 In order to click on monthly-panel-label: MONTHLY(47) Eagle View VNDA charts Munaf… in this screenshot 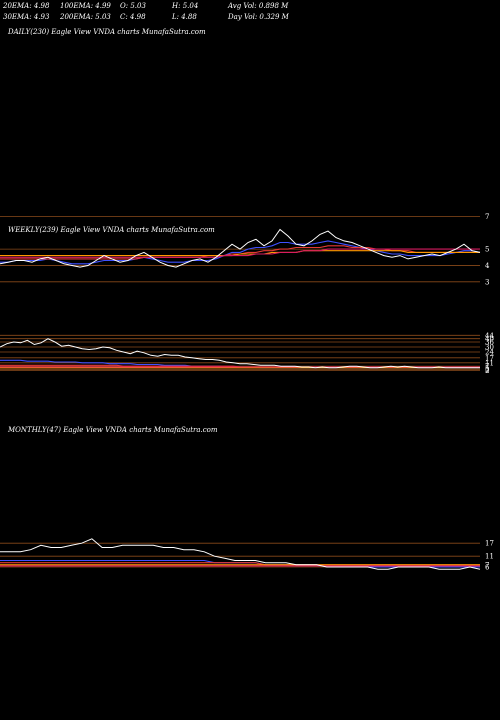, I will do `click(113, 430)`.